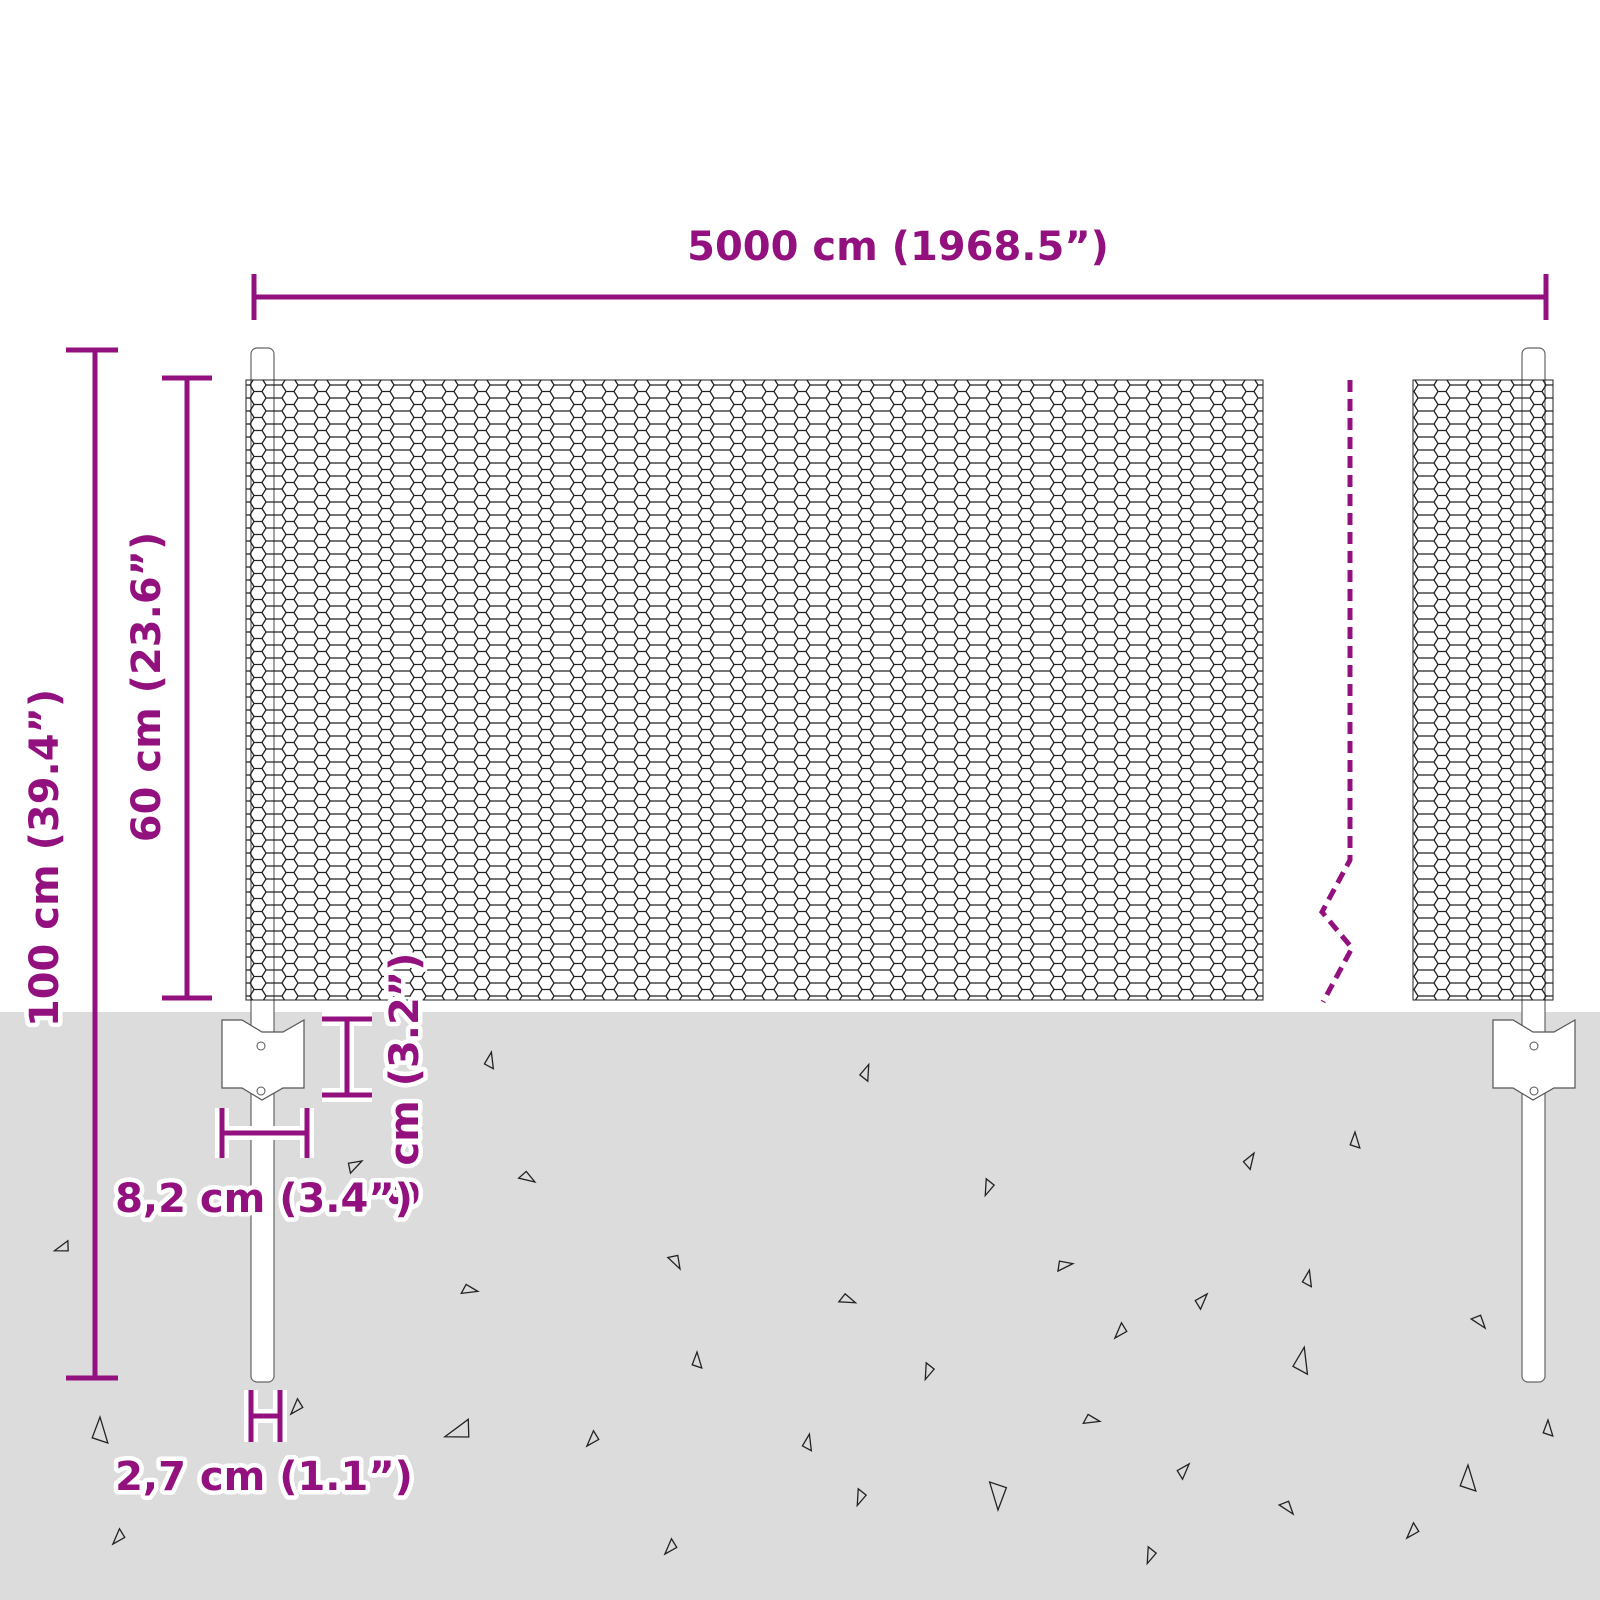 The width and height of the screenshot is (1600, 1600). What do you see at coordinates (1337, 692) in the screenshot?
I see `break-line` at bounding box center [1337, 692].